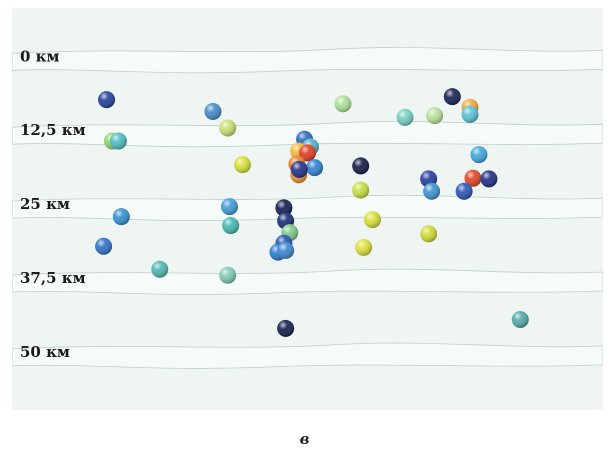  Describe the element at coordinates (40, 56) in the screenshot. I see `depth-tick-label: 0 км` at that location.